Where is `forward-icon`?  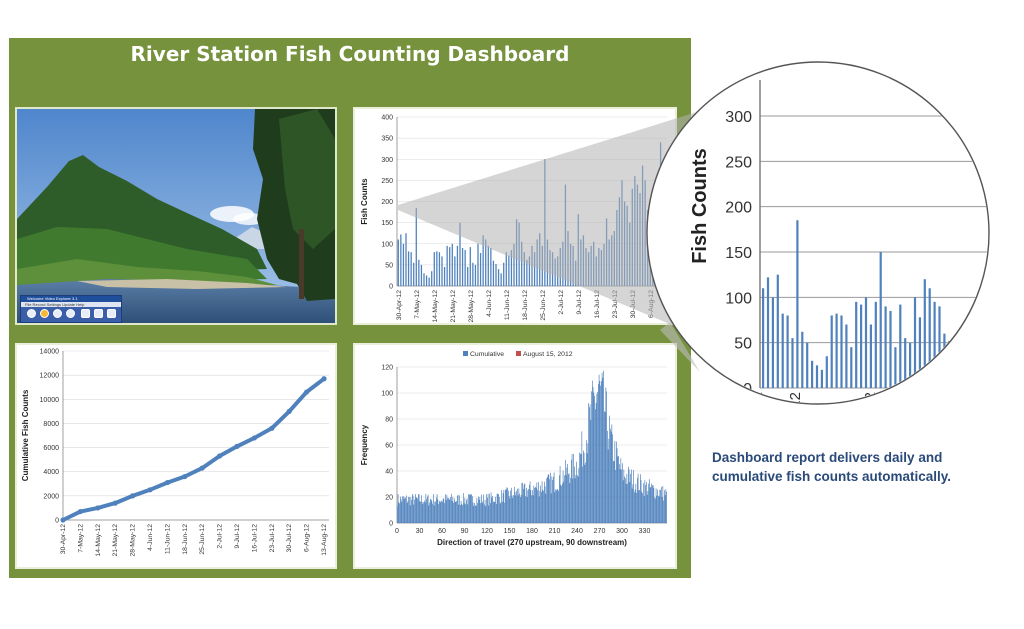
forward-icon is located at coordinates (70, 313).